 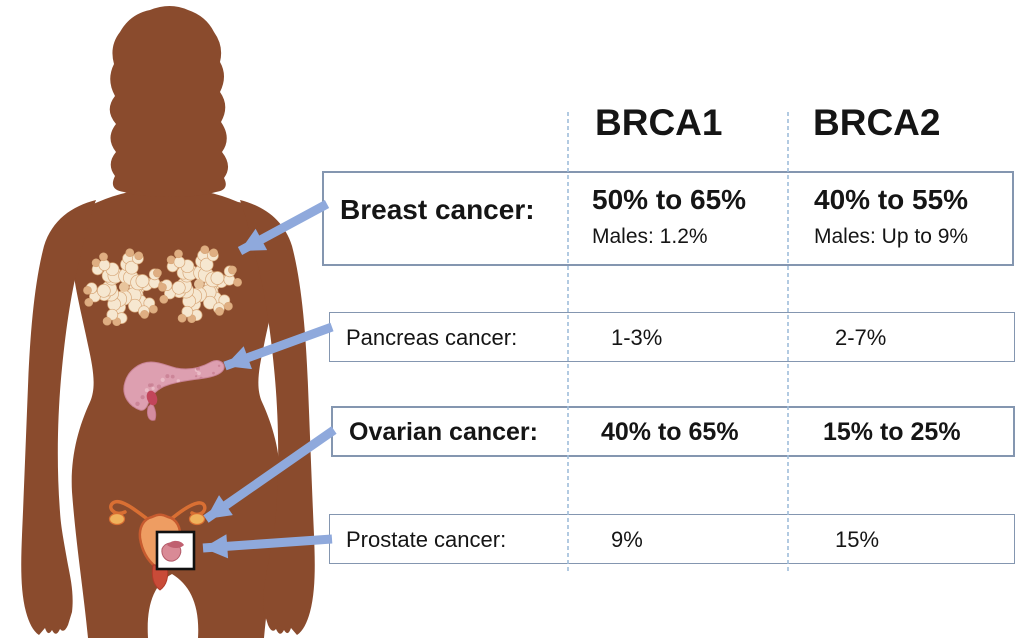 What do you see at coordinates (58, 417) in the screenshot?
I see `left-arm-silhouette` at bounding box center [58, 417].